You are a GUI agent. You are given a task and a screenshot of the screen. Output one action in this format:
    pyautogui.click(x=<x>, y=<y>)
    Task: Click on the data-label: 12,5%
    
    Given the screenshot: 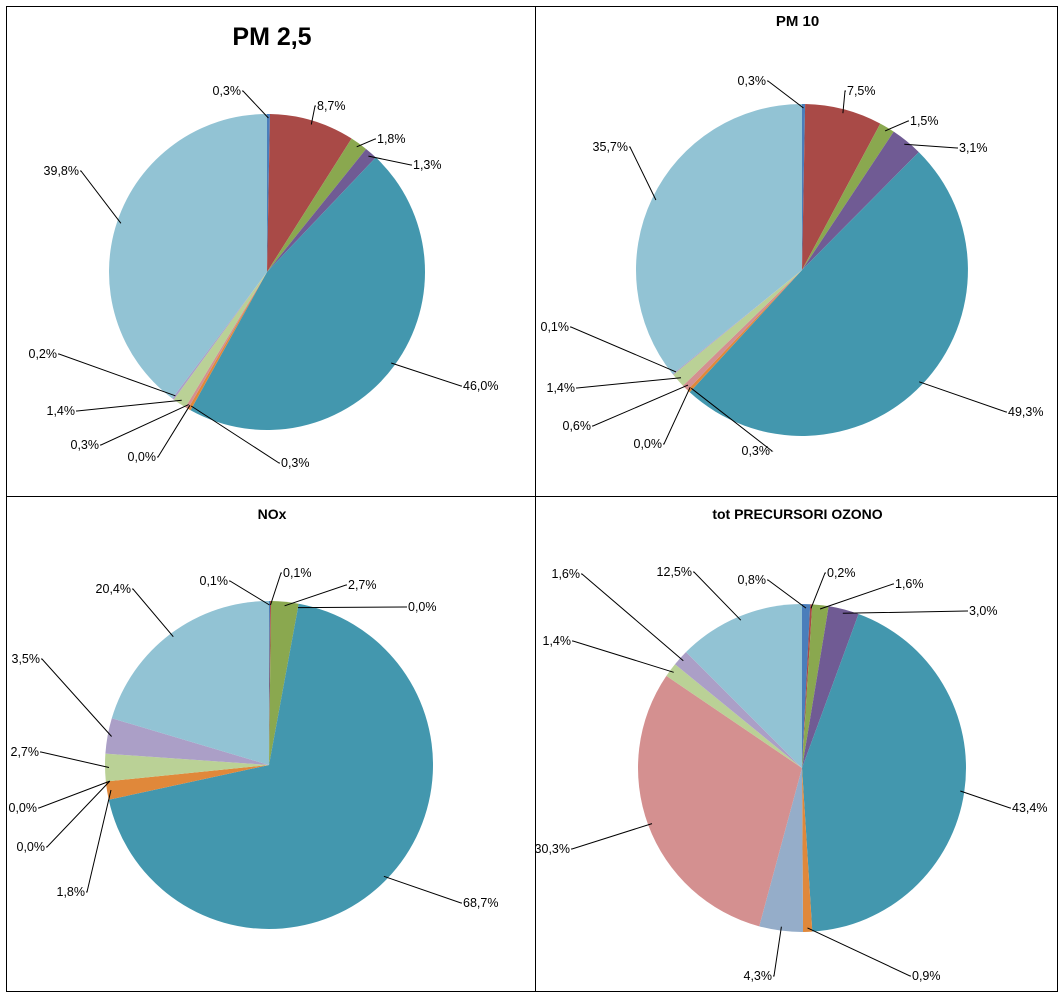 What is the action you would take?
    pyautogui.click(x=673, y=572)
    